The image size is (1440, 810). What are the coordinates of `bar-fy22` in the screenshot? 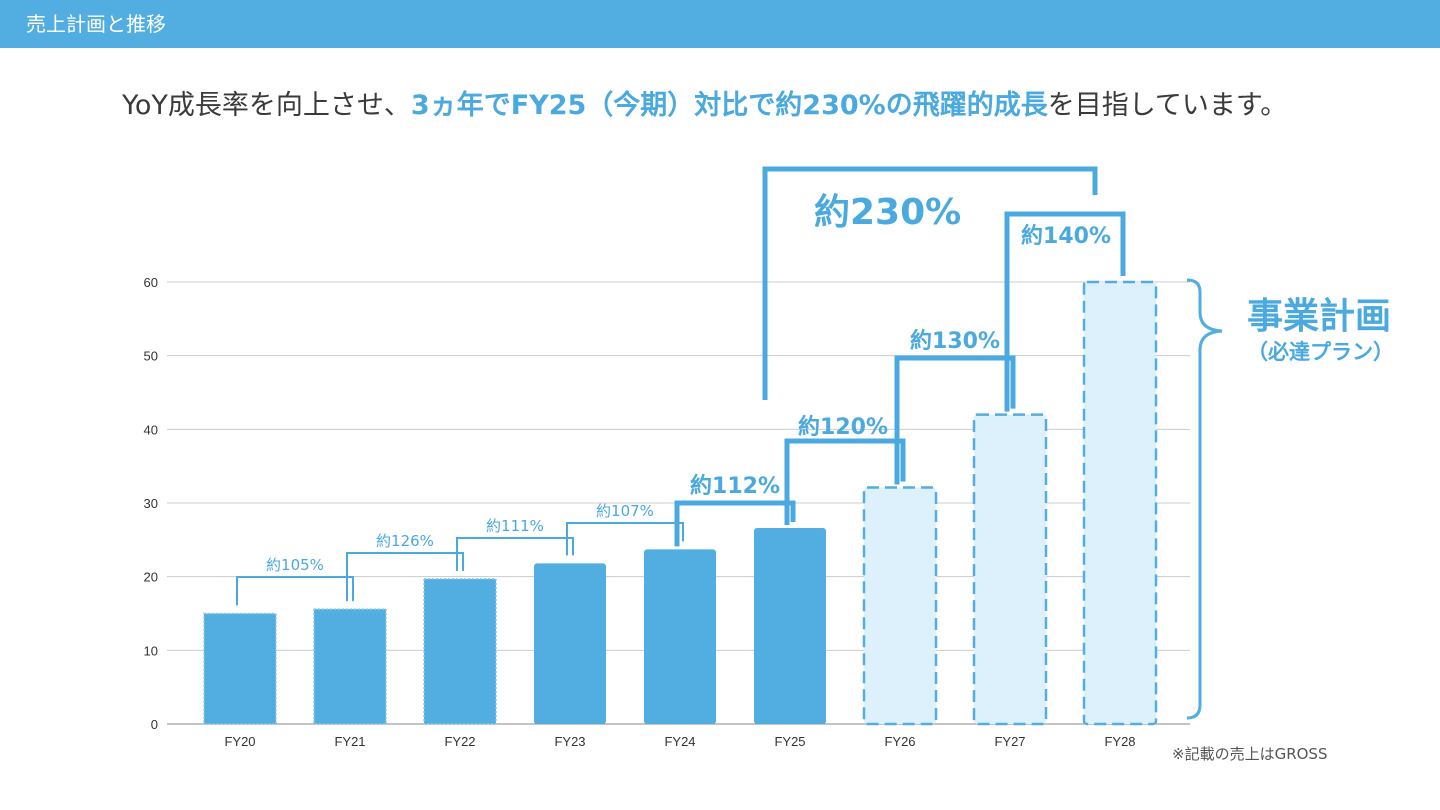 It's located at (460, 651).